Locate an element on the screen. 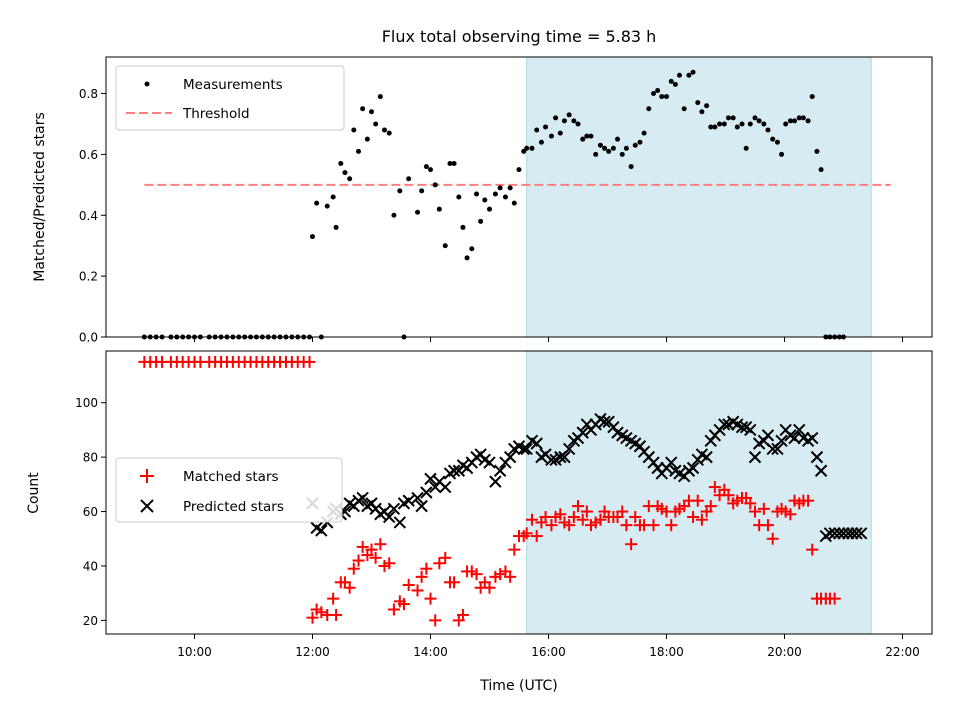  legend-threshold-label: Threshold is located at coordinates (216, 114).